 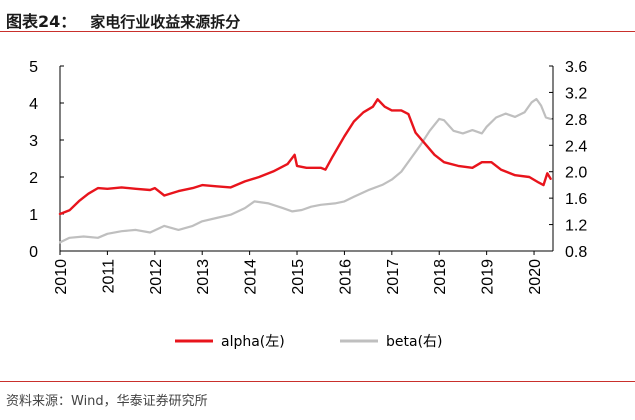 I want to click on x-tick-label: 2020, so click(x=535, y=277).